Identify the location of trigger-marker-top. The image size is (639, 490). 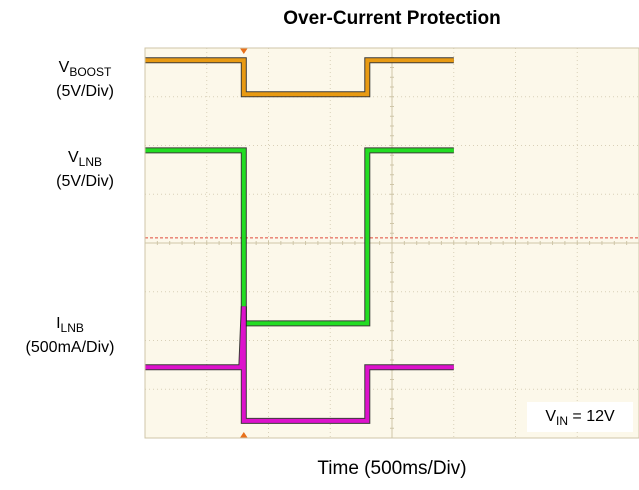
(243, 51).